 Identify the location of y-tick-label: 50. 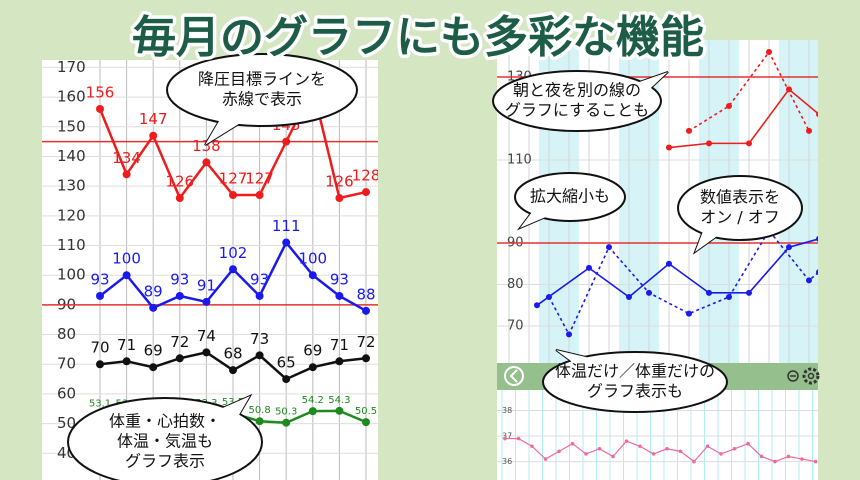
(66, 423).